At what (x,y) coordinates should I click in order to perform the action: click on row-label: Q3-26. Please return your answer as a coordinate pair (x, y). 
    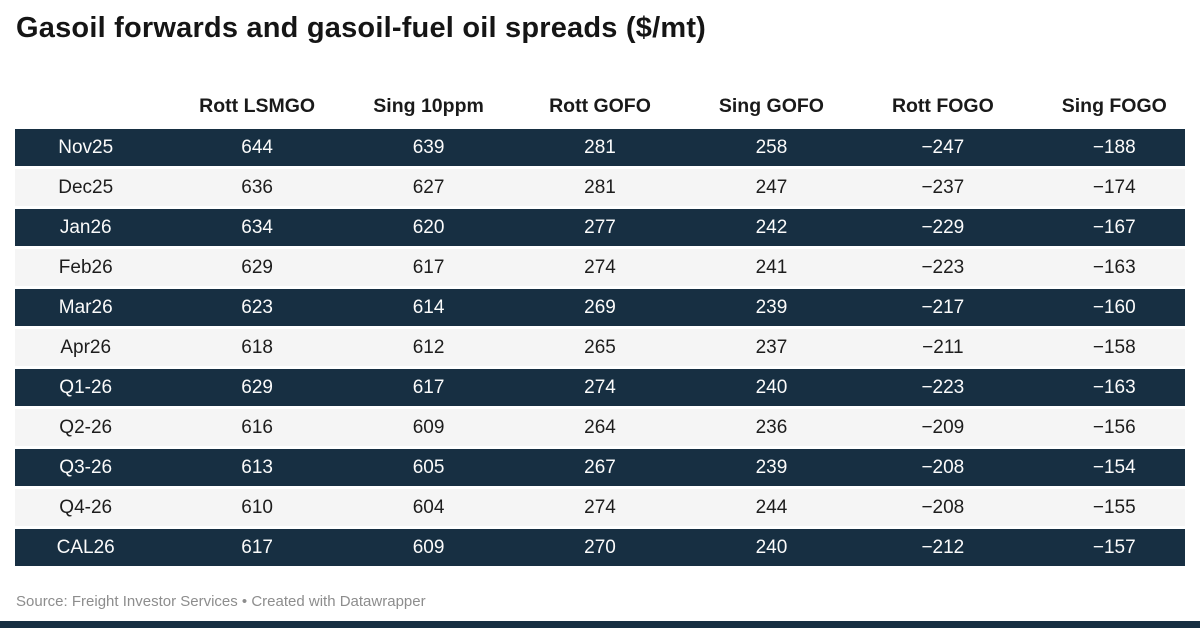
    Looking at the image, I should click on (86, 467).